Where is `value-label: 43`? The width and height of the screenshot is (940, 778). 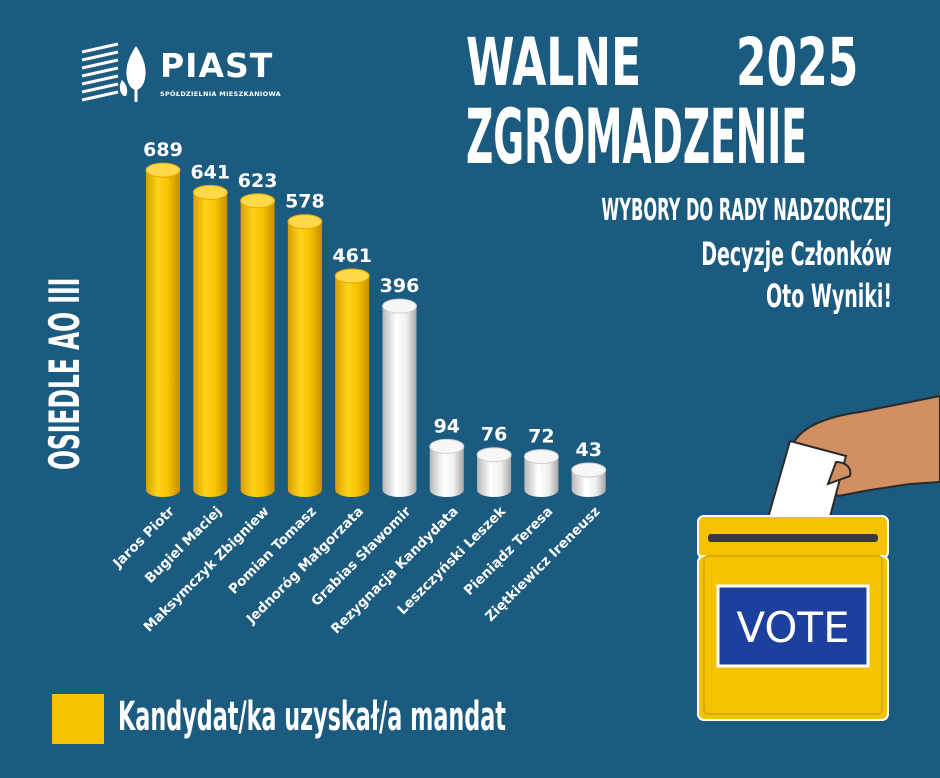
value-label: 43 is located at coordinates (588, 450).